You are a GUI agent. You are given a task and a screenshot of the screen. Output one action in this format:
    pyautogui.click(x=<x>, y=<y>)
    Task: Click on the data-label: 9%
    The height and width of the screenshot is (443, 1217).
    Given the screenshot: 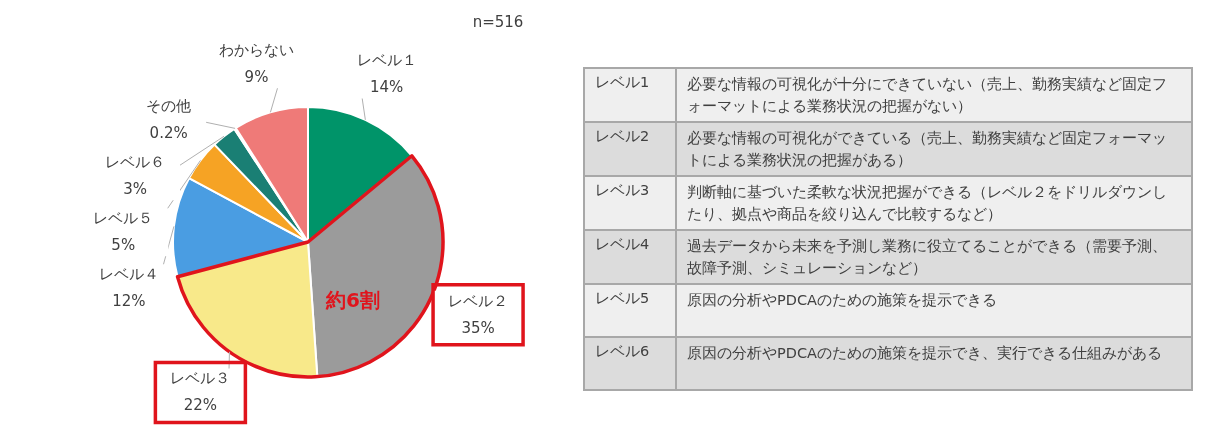 What is the action you would take?
    pyautogui.click(x=256, y=77)
    